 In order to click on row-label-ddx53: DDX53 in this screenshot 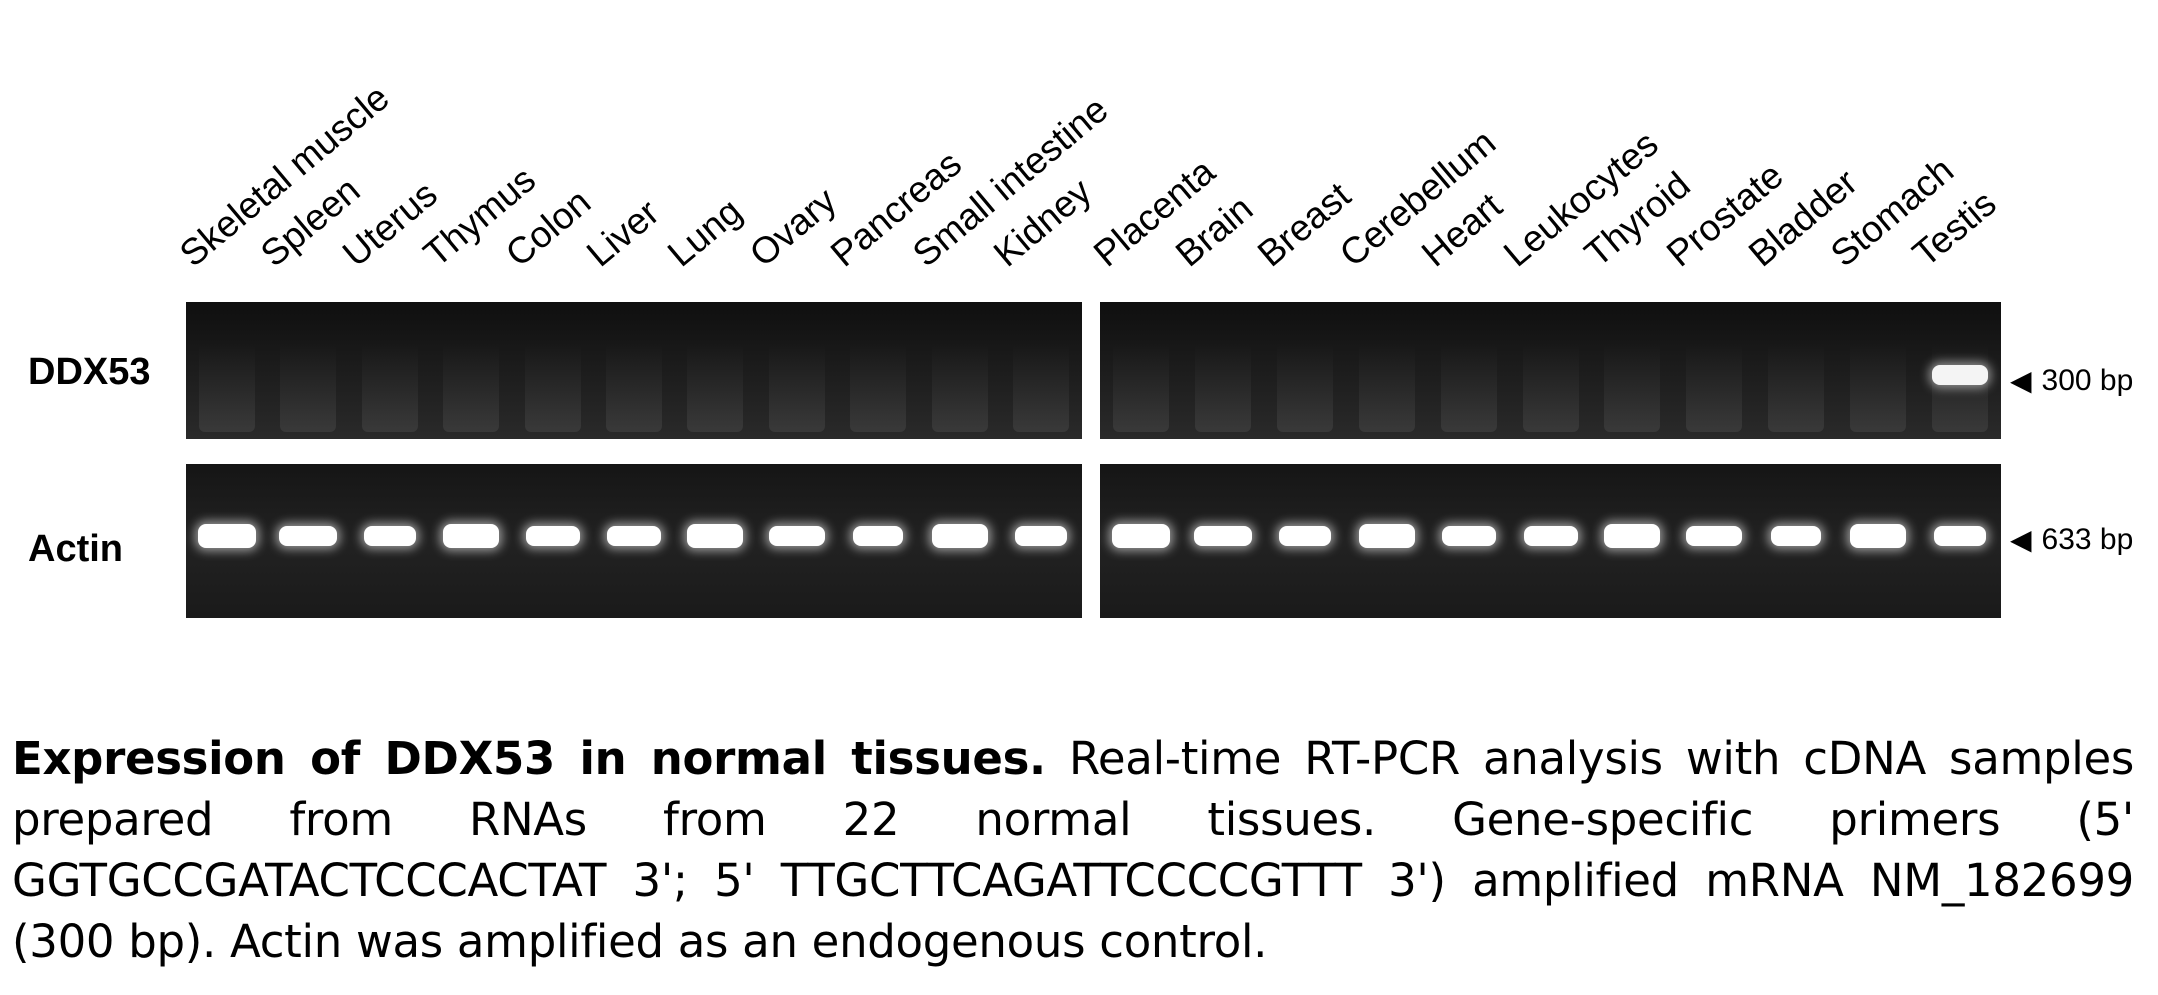, I will do `click(89, 372)`.